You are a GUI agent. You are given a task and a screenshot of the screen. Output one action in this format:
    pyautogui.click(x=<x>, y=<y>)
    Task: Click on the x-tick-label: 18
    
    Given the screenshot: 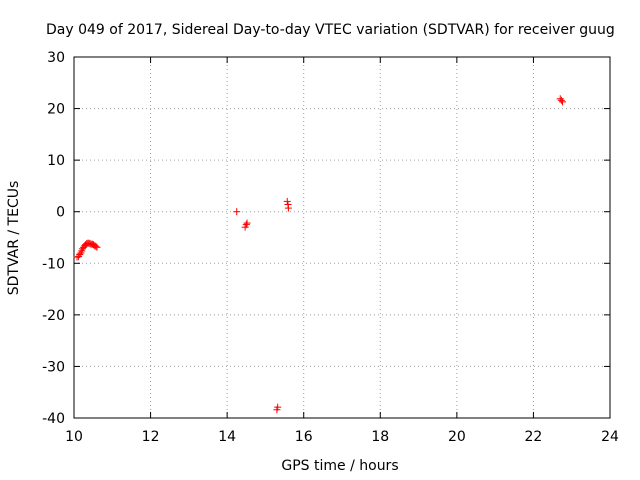 What is the action you would take?
    pyautogui.click(x=380, y=437)
    